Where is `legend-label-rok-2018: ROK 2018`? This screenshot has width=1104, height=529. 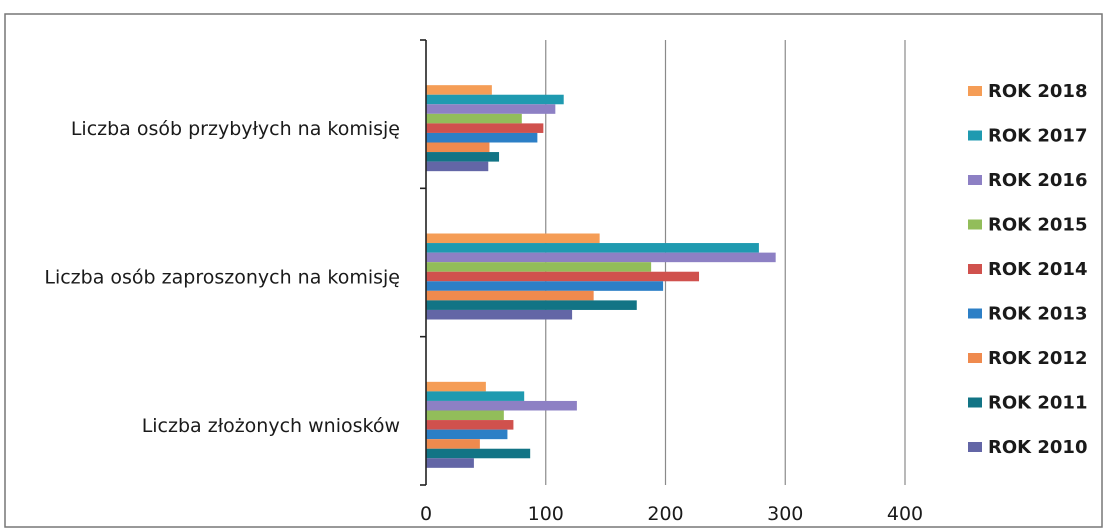
legend-label-rok-2018: ROK 2018 is located at coordinates (1037, 91).